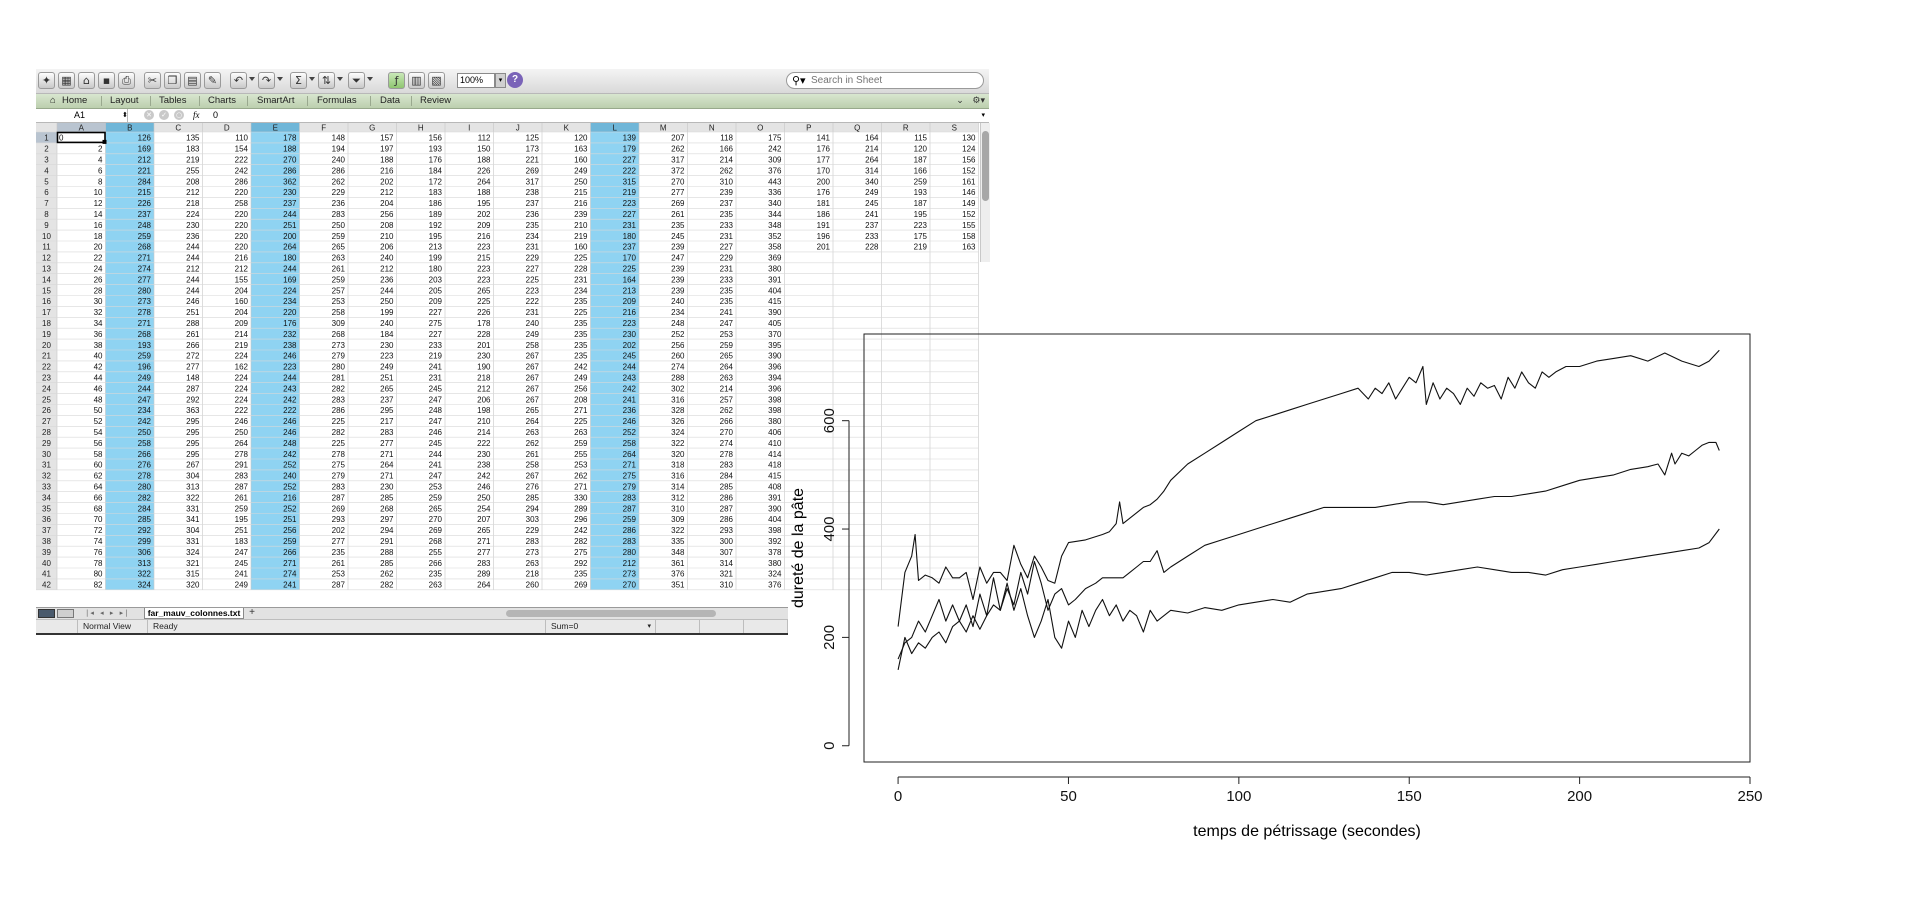  I want to click on cell: 251, so click(242, 530).